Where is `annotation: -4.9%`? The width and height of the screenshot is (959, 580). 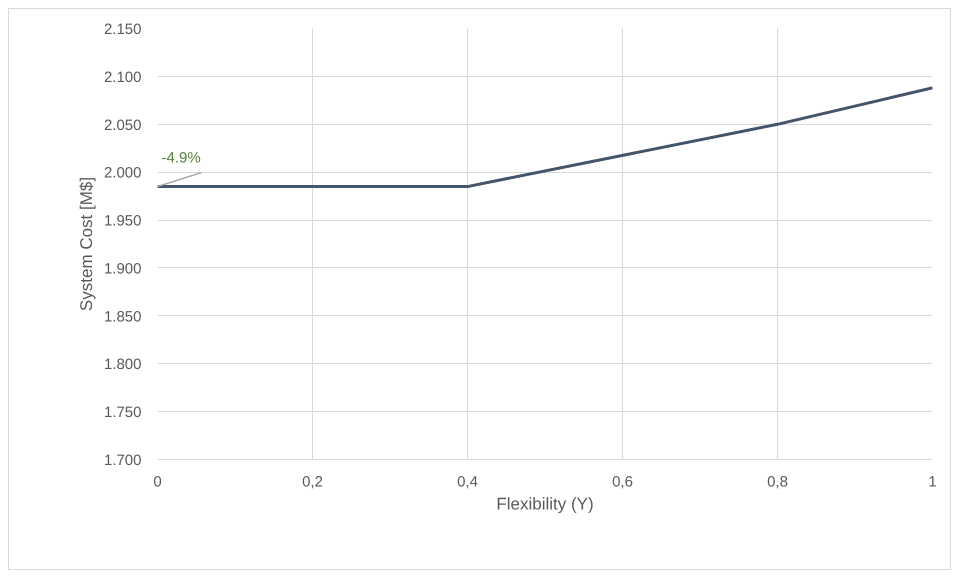
annotation: -4.9% is located at coordinates (181, 158).